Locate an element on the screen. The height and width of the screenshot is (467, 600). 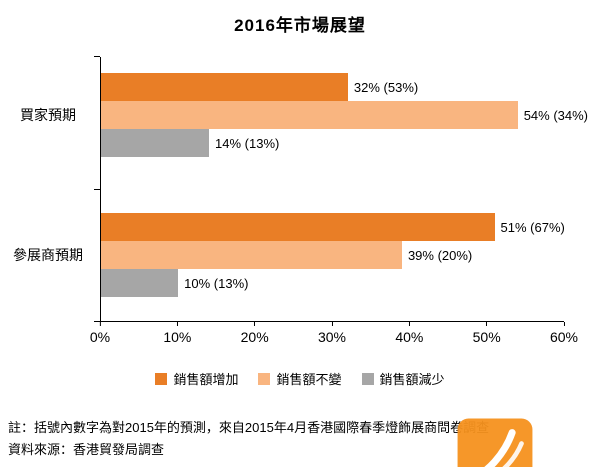
x-tick-label: 30% is located at coordinates (332, 337).